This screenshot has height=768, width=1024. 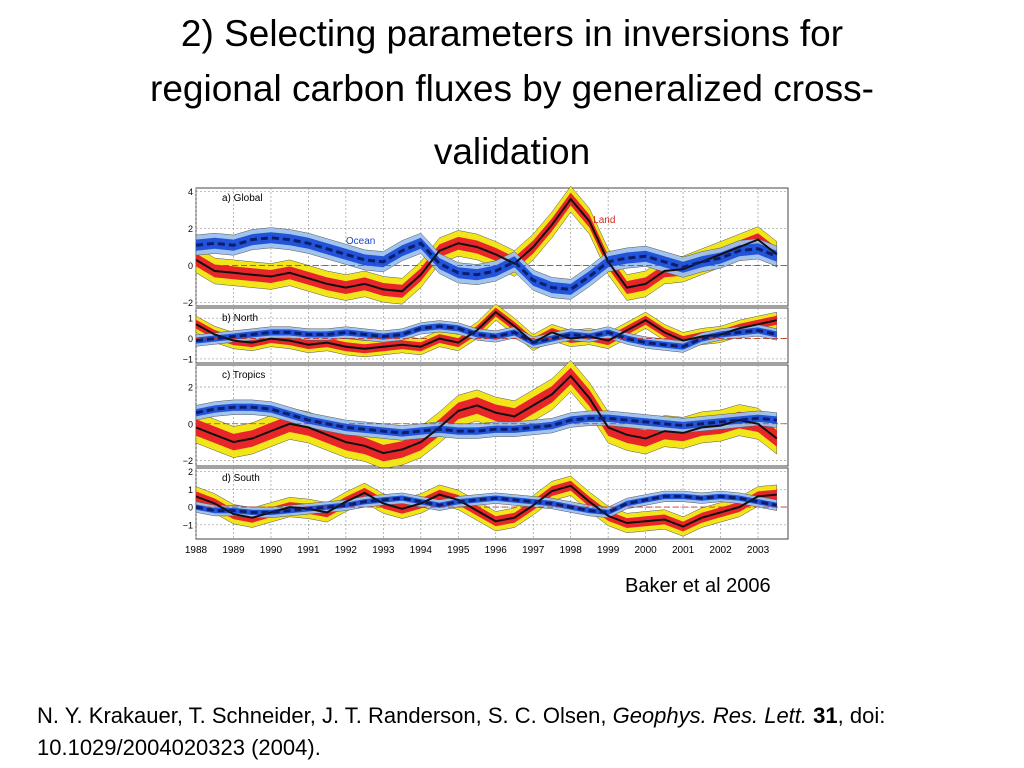 What do you see at coordinates (346, 550) in the screenshot?
I see `x-tick-label: 1992` at bounding box center [346, 550].